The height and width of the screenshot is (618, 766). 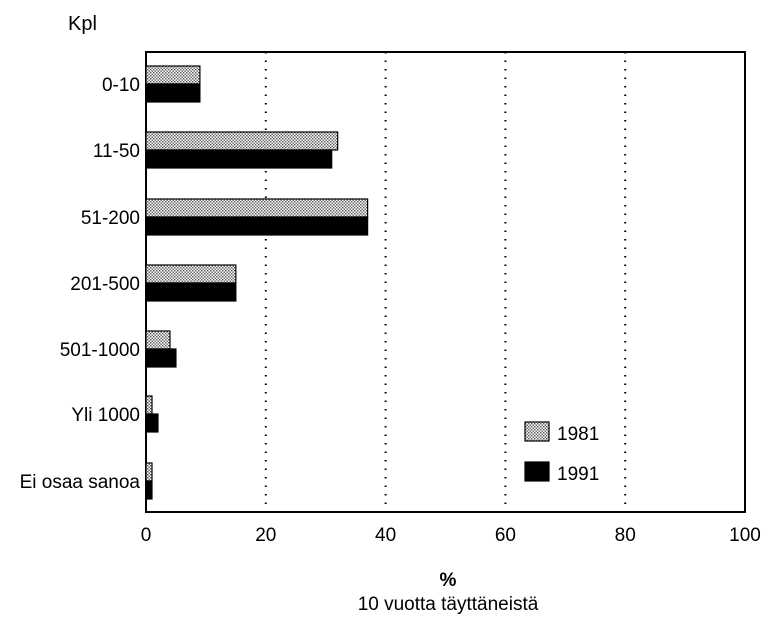 I want to click on legend-swatch-1981, so click(x=537, y=431).